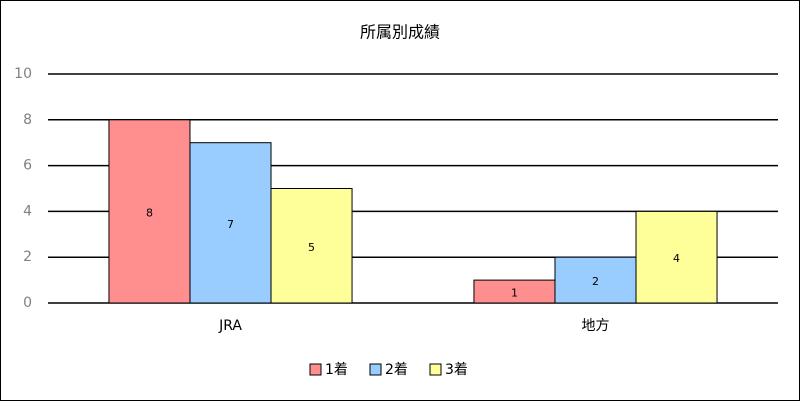 Image resolution: width=800 pixels, height=401 pixels. I want to click on y-tick-label: 2, so click(27, 257).